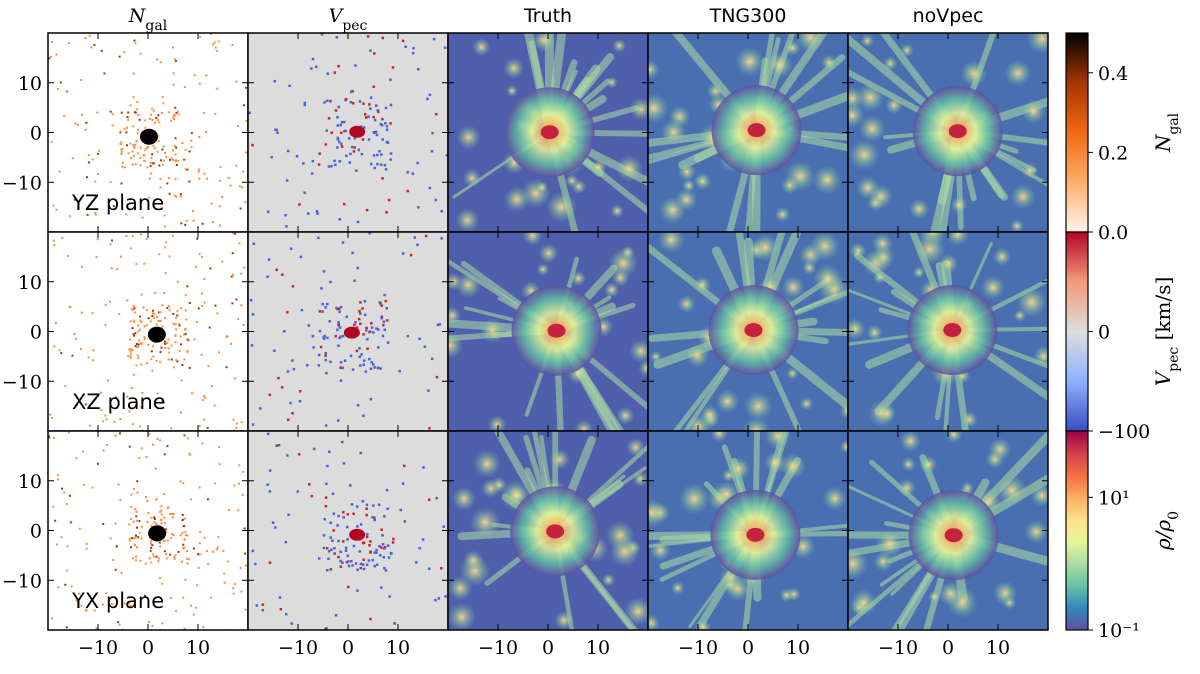 The width and height of the screenshot is (1200, 674). Describe the element at coordinates (556, 331) in the screenshot. I see `core` at that location.